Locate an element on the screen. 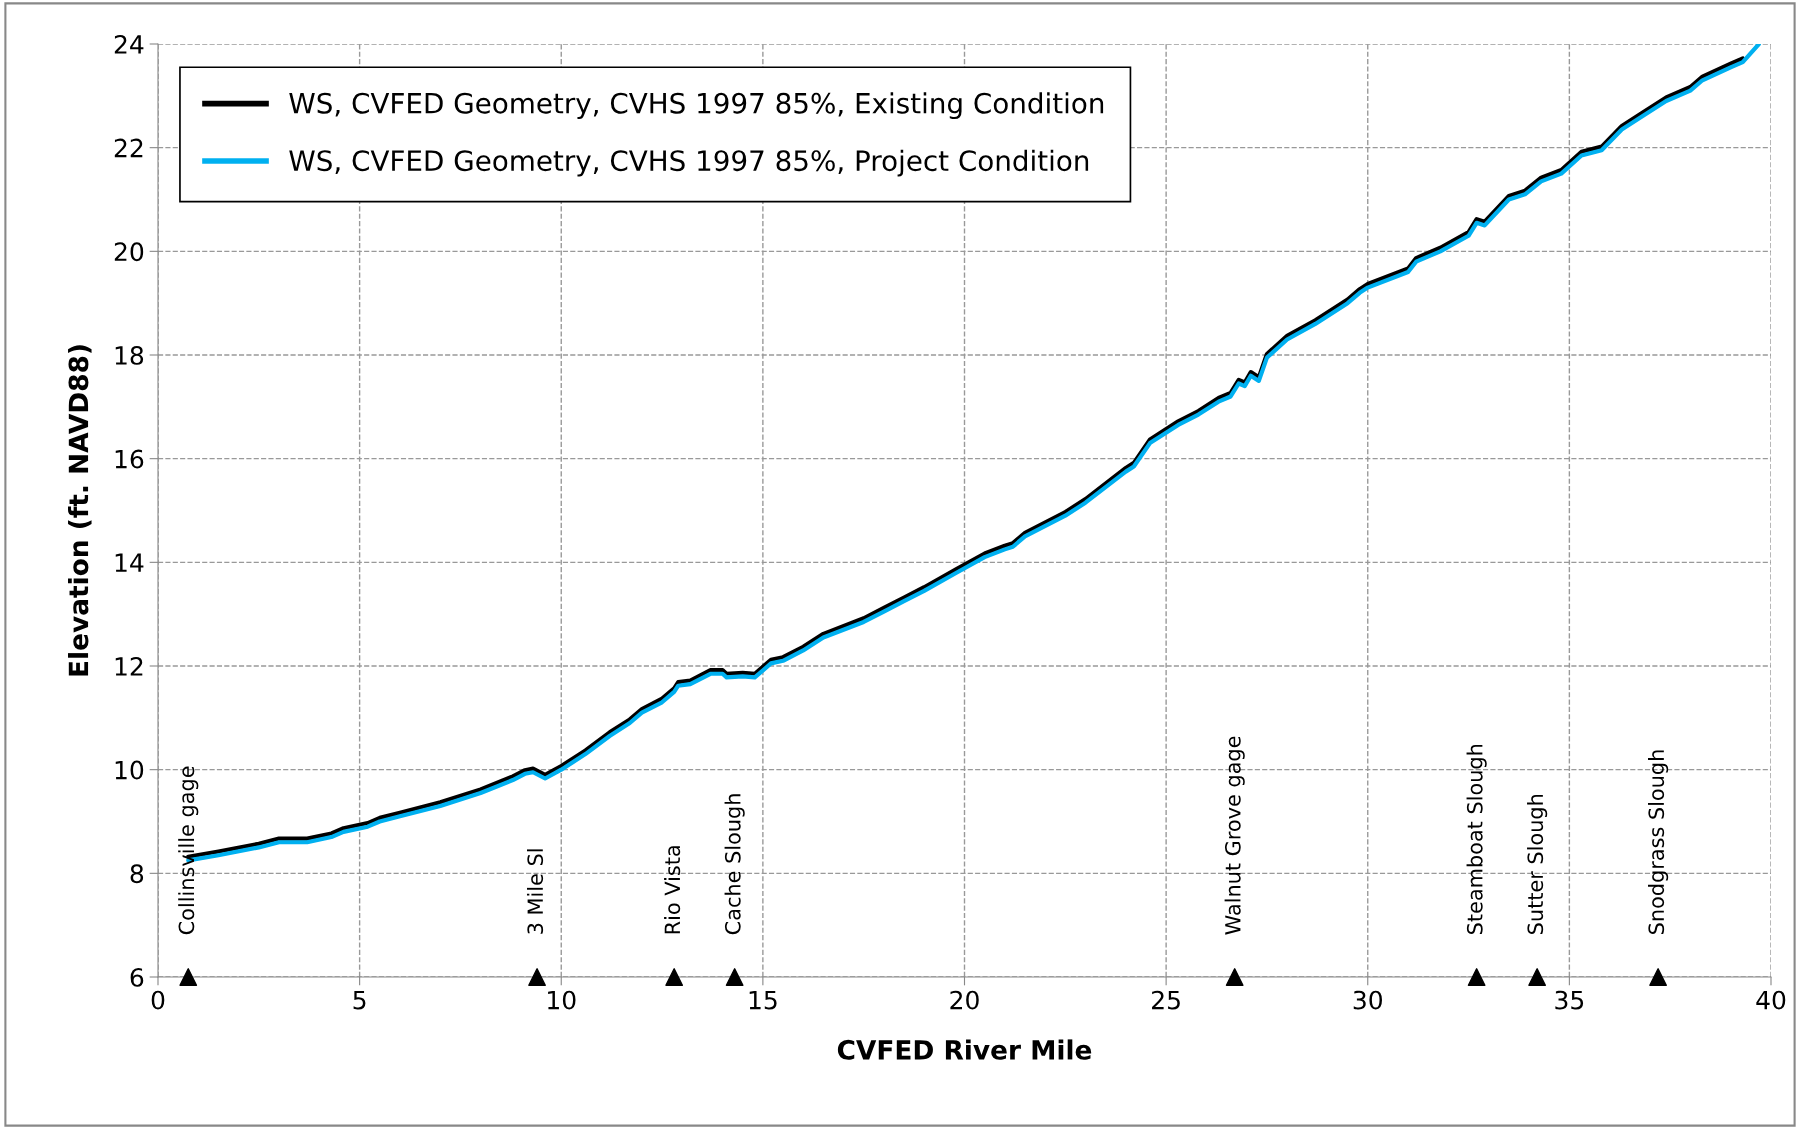  y-tick-label: 16 is located at coordinates (129, 459).